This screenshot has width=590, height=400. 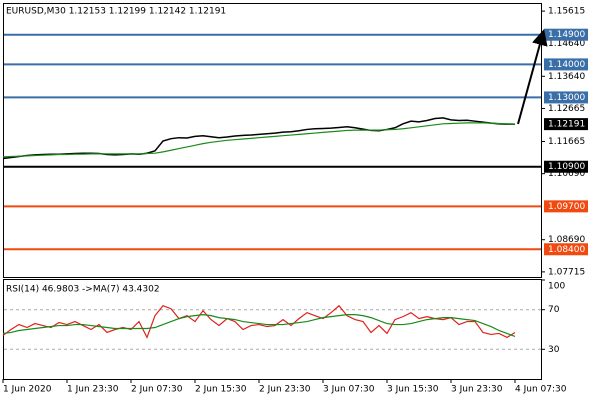 I want to click on level-label: 1.13000, so click(x=566, y=98).